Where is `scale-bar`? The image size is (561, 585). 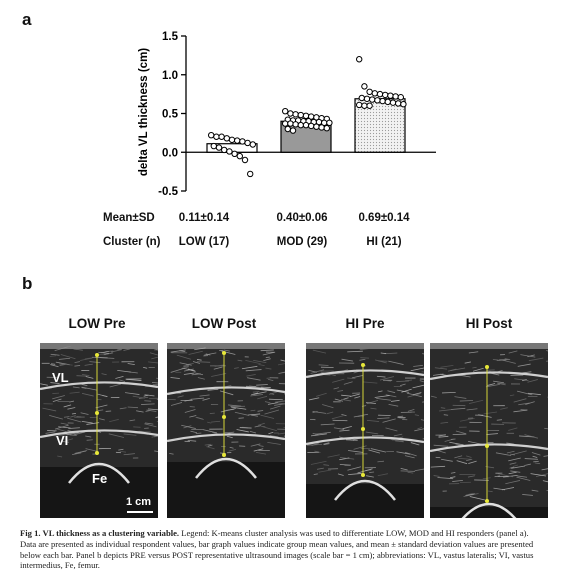 scale-bar is located at coordinates (140, 512).